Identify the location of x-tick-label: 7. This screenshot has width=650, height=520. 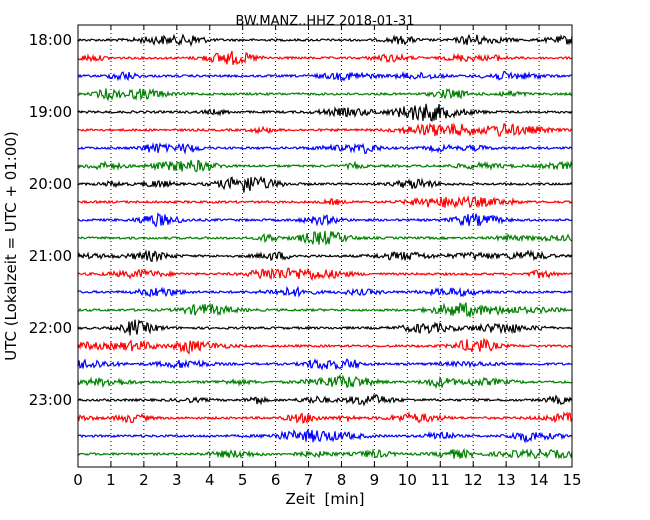
(309, 480).